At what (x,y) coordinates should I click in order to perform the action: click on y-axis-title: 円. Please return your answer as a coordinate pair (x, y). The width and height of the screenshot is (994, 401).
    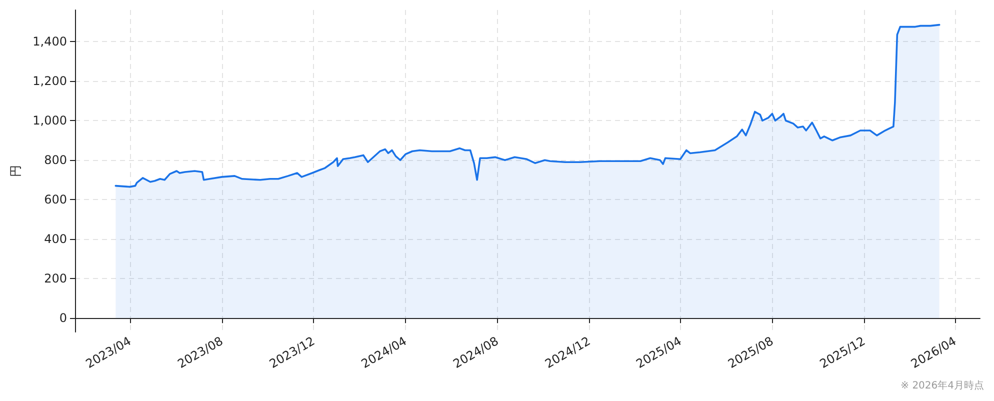
    Looking at the image, I should click on (15, 171).